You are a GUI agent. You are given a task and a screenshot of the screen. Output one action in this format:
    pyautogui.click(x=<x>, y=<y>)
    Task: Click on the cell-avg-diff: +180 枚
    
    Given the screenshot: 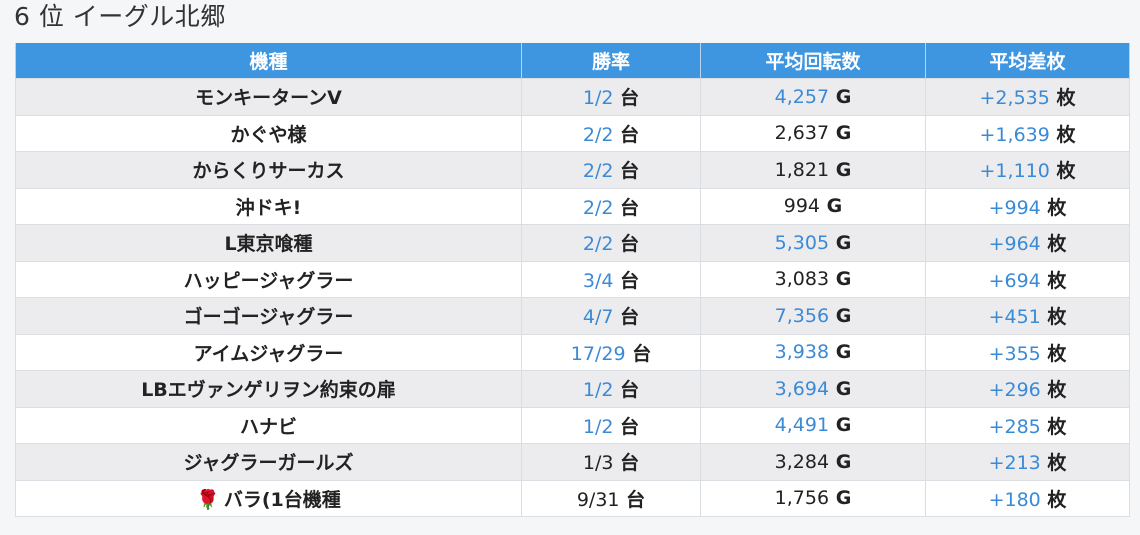 What is the action you would take?
    pyautogui.click(x=1027, y=498)
    